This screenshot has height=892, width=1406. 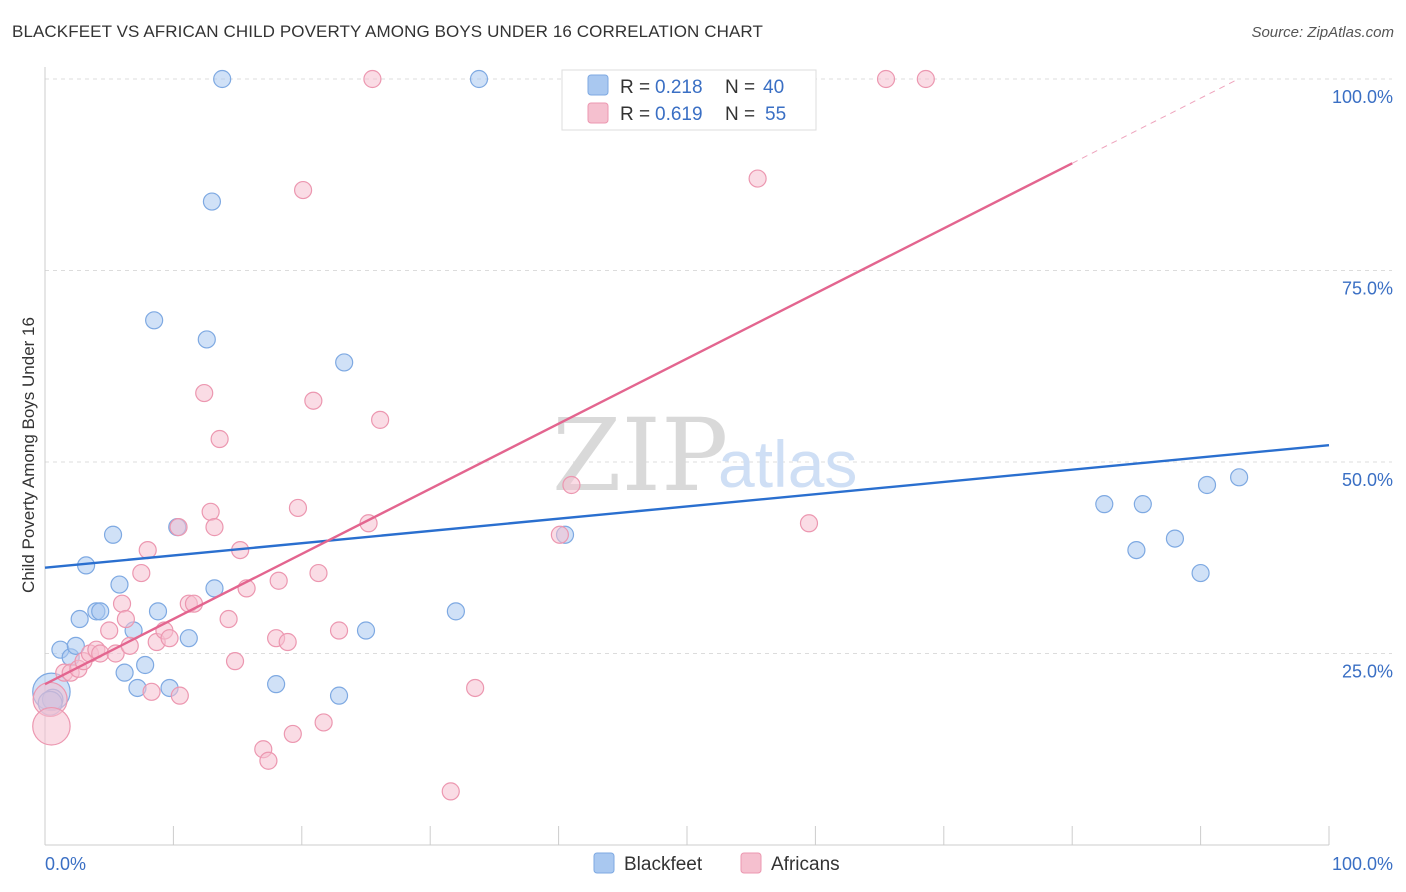 What do you see at coordinates (28, 455) in the screenshot?
I see `y-axis-label: Child Poverty Among Boys Under 16` at bounding box center [28, 455].